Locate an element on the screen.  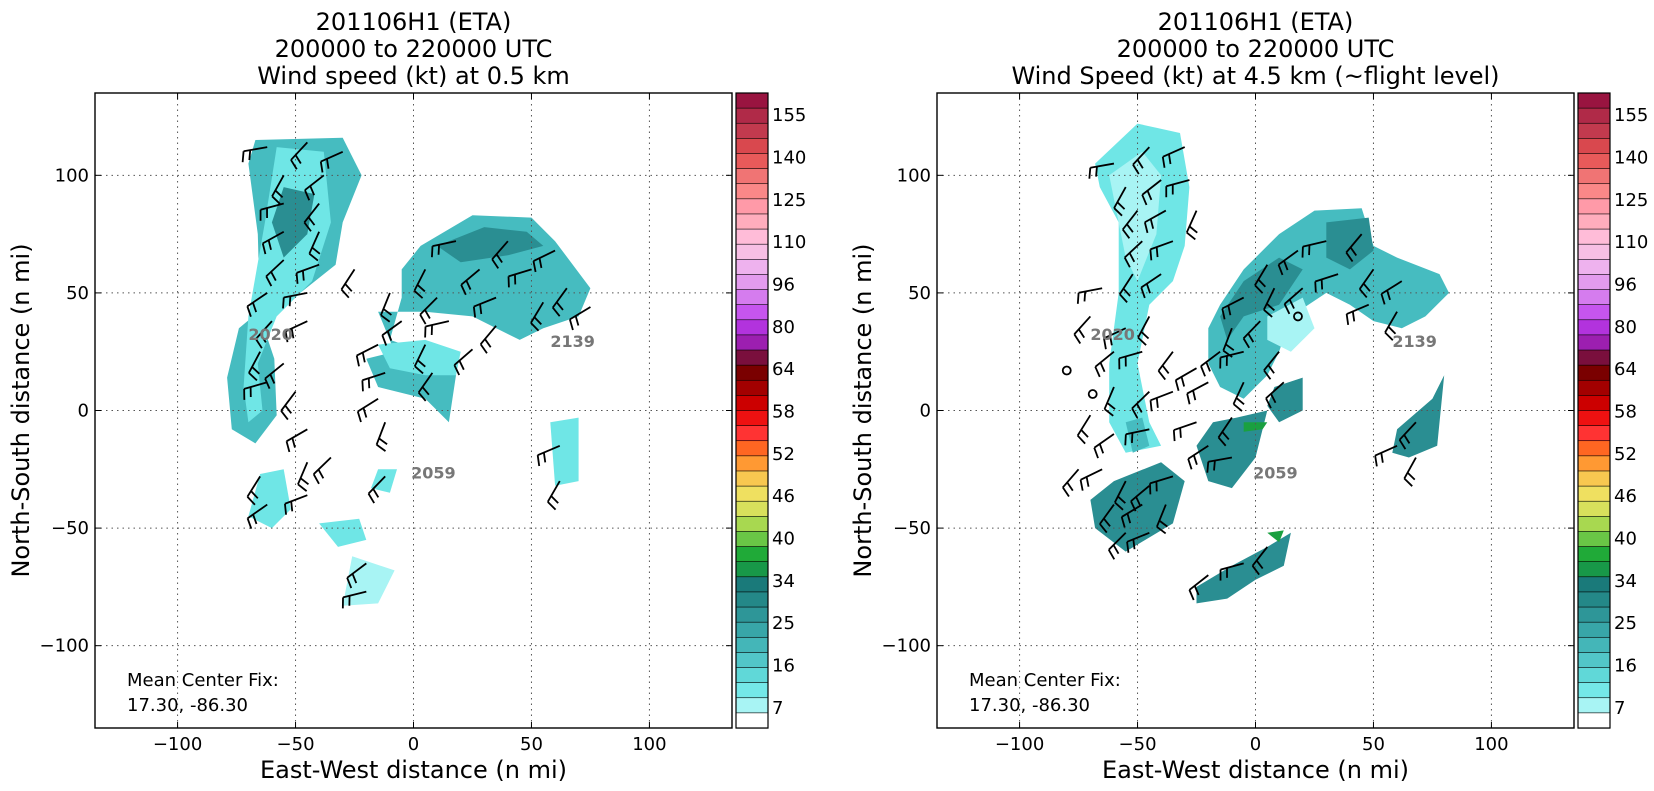
flight-time-label: 2020 is located at coordinates (270, 334).